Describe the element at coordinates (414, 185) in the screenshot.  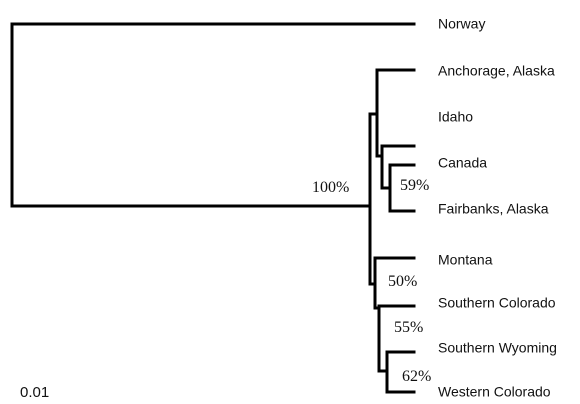
I see `support-label-canada-fairbanks: 59%` at that location.